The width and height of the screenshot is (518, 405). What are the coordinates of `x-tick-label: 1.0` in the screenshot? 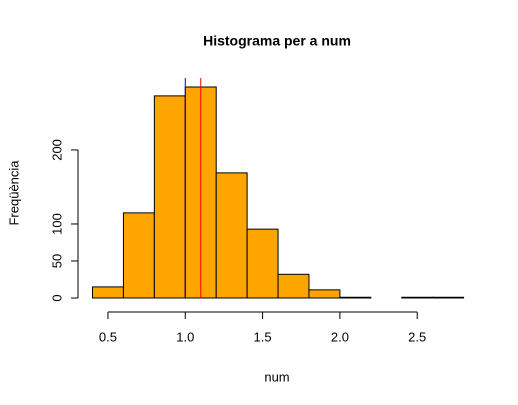 It's located at (185, 336).